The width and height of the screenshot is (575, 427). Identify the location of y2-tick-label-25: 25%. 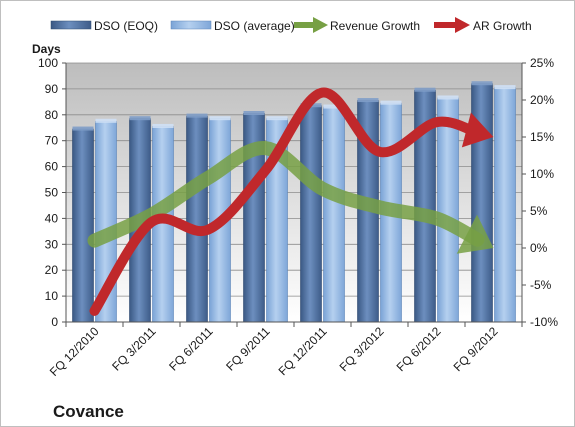
(542, 63).